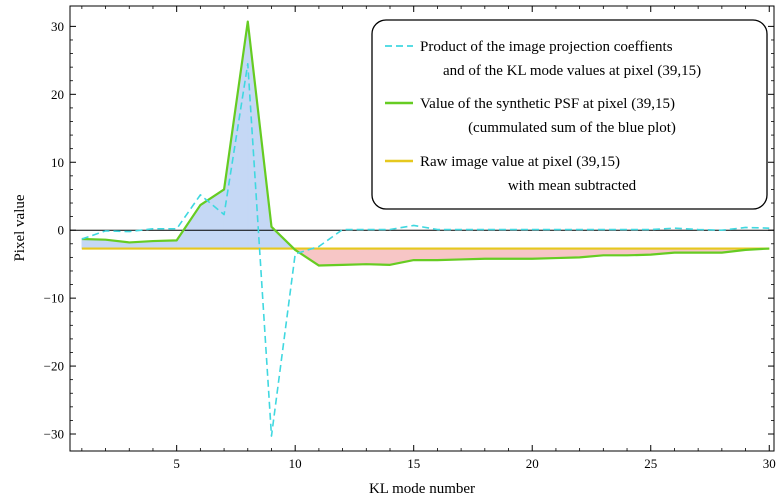 The width and height of the screenshot is (781, 502). I want to click on x-tick-label: 15, so click(413, 463).